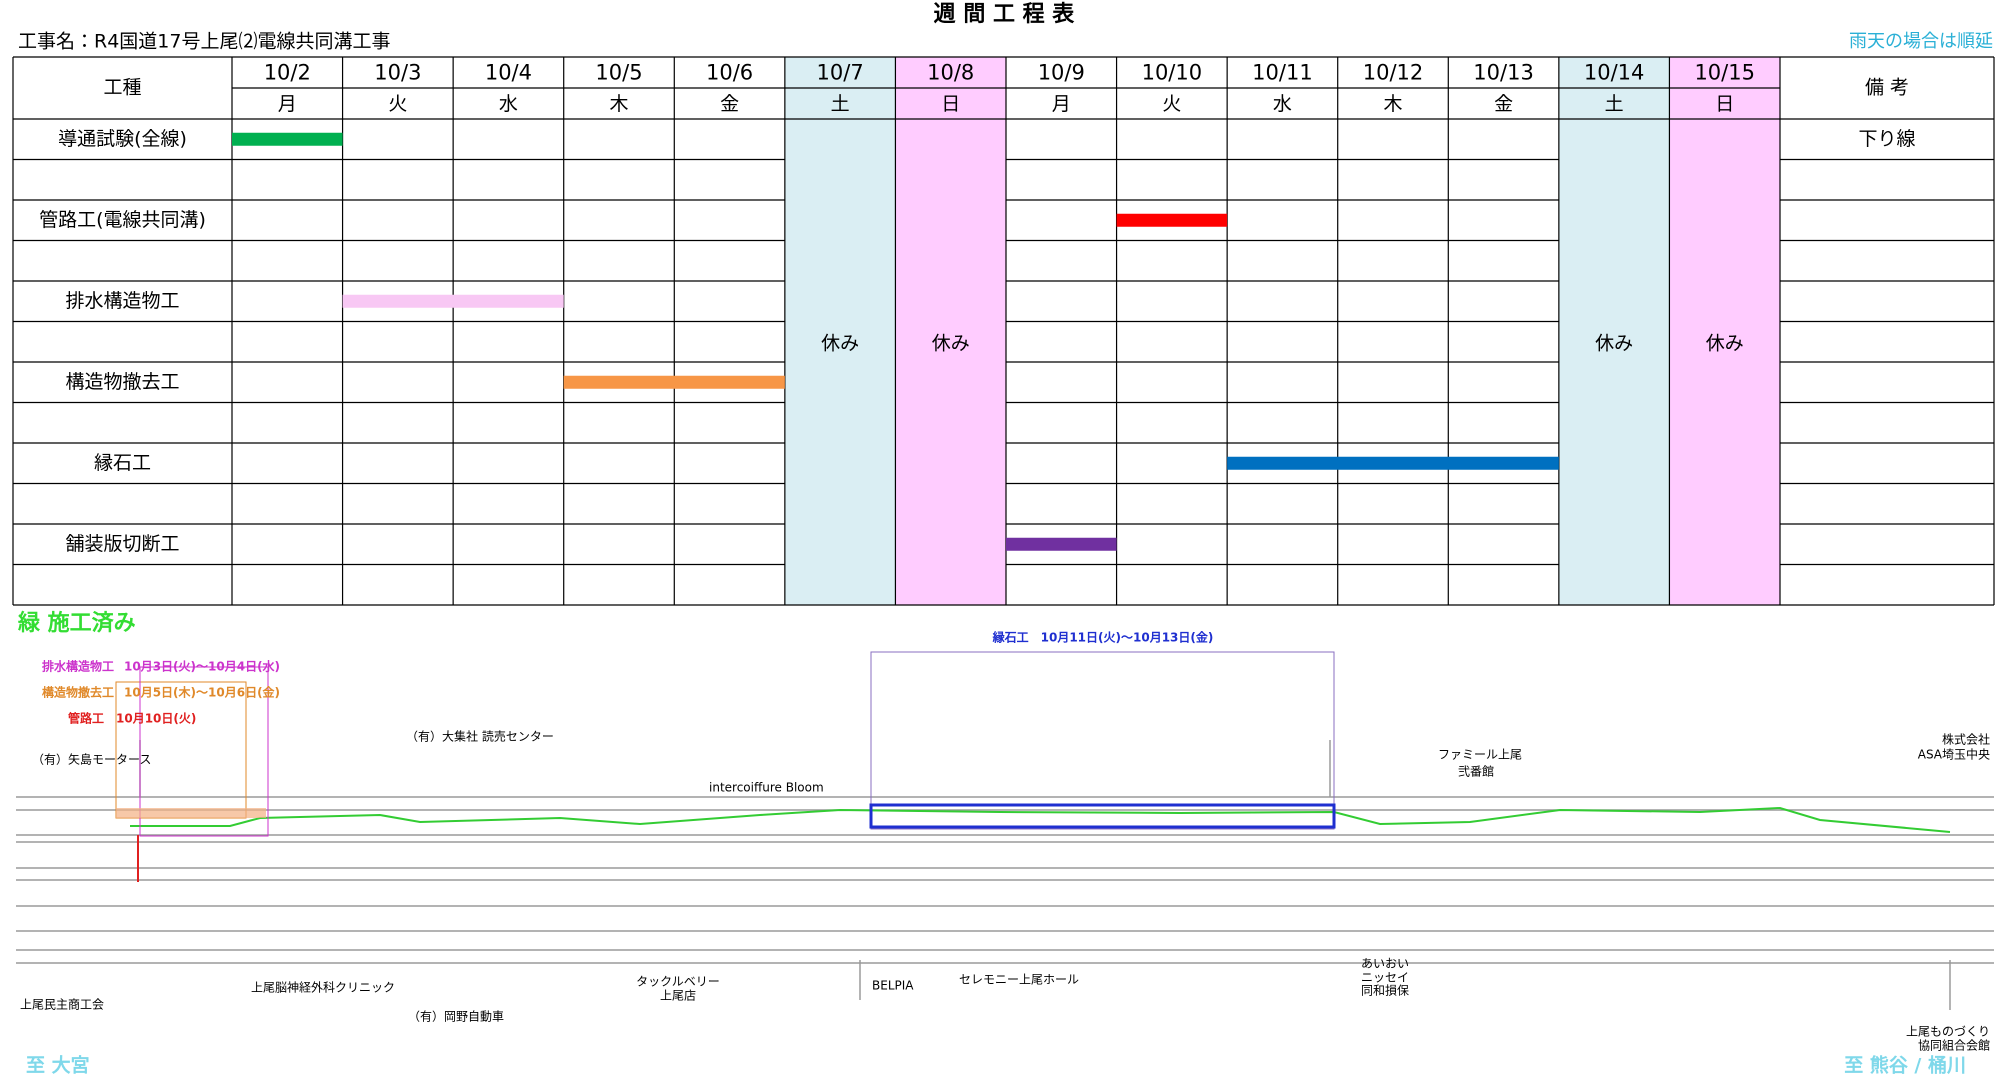  What do you see at coordinates (1503, 73) in the screenshot?
I see `date: 10/13` at bounding box center [1503, 73].